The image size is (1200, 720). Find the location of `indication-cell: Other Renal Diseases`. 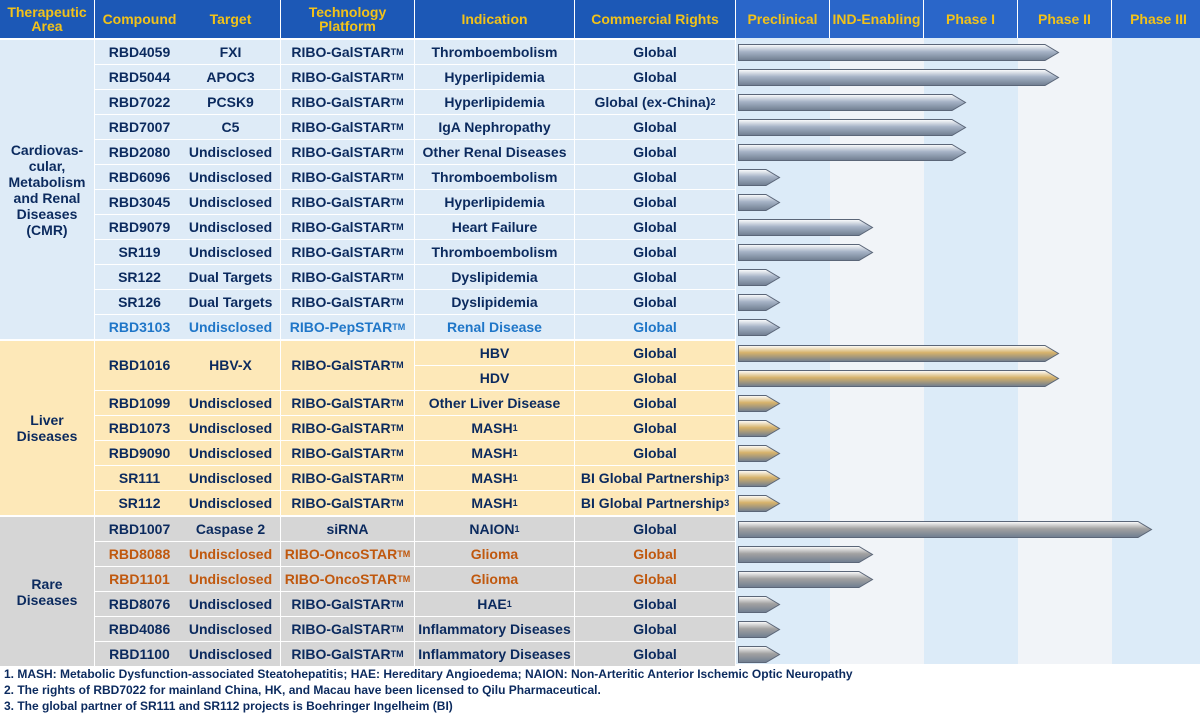

indication-cell: Other Renal Diseases is located at coordinates (494, 152).